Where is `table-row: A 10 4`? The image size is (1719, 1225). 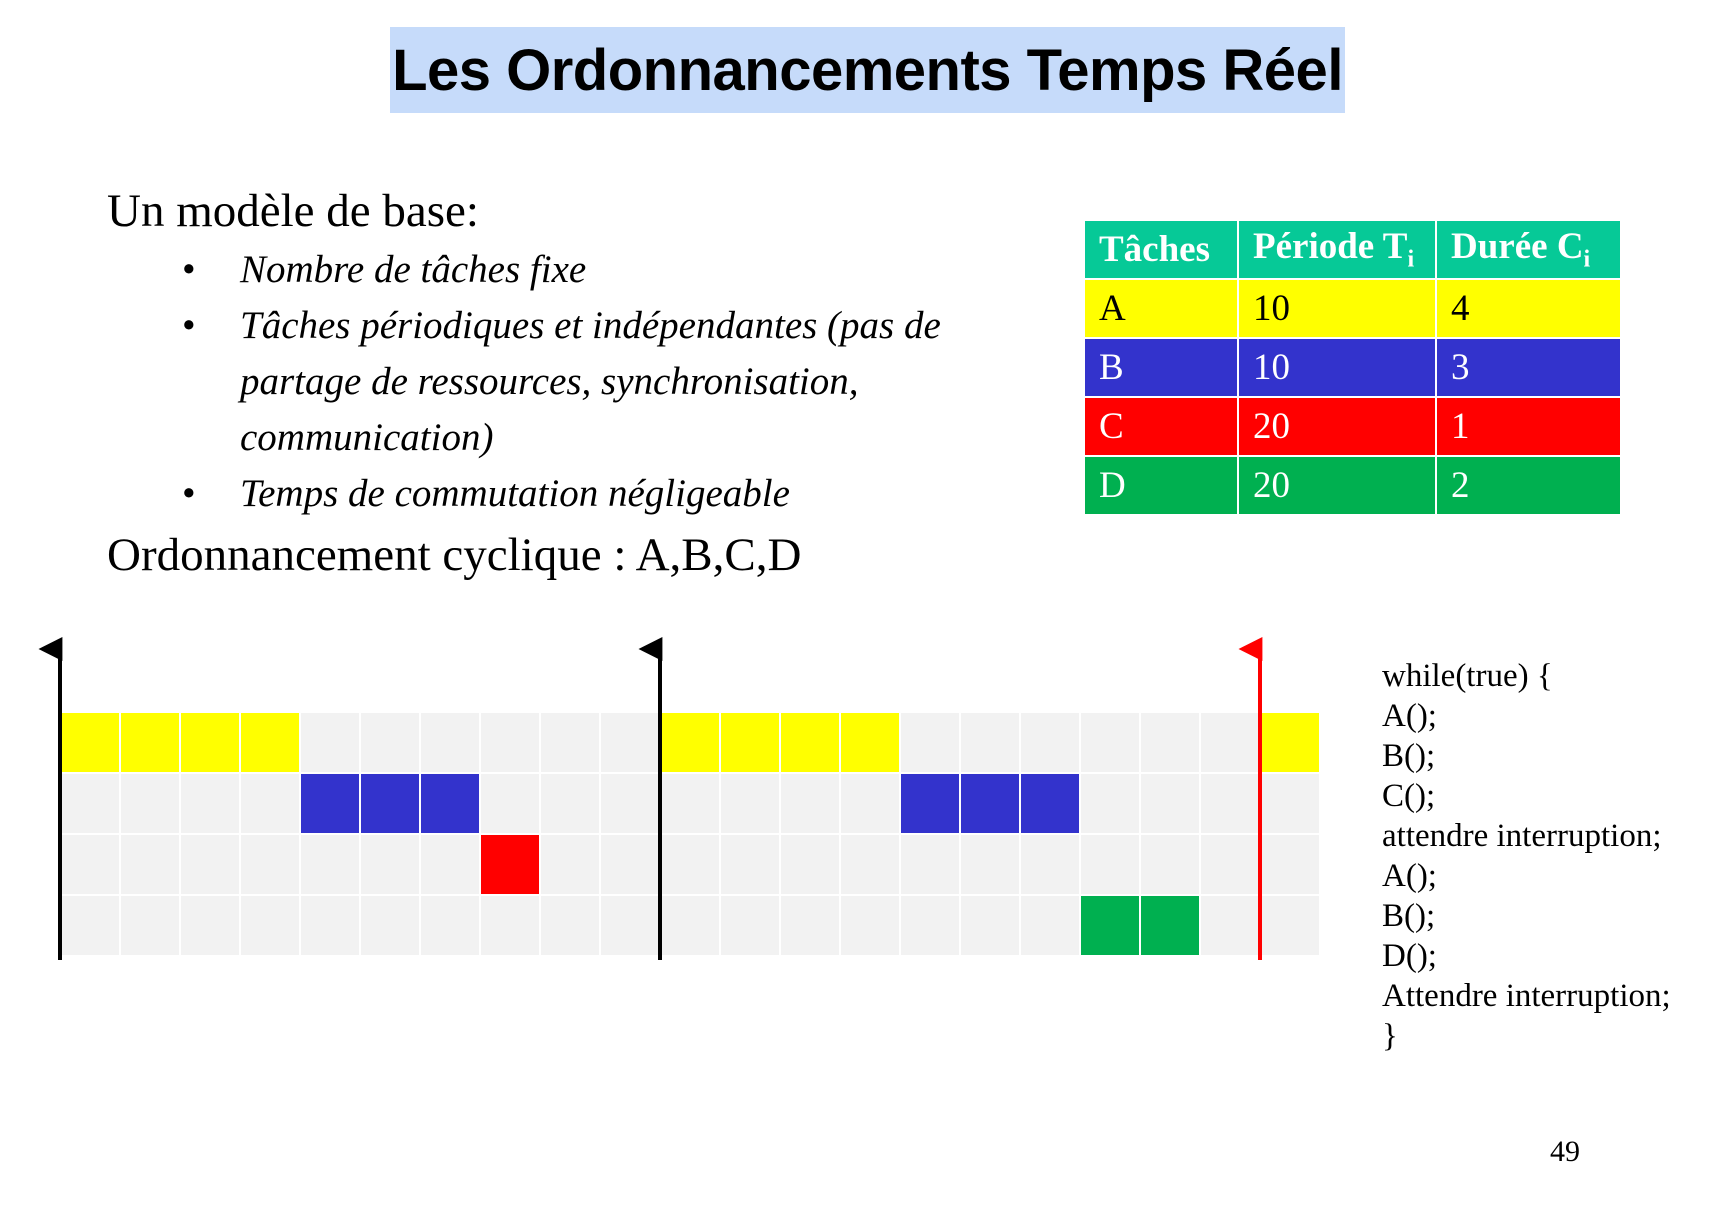
table-row: A 10 4 is located at coordinates (1352, 308).